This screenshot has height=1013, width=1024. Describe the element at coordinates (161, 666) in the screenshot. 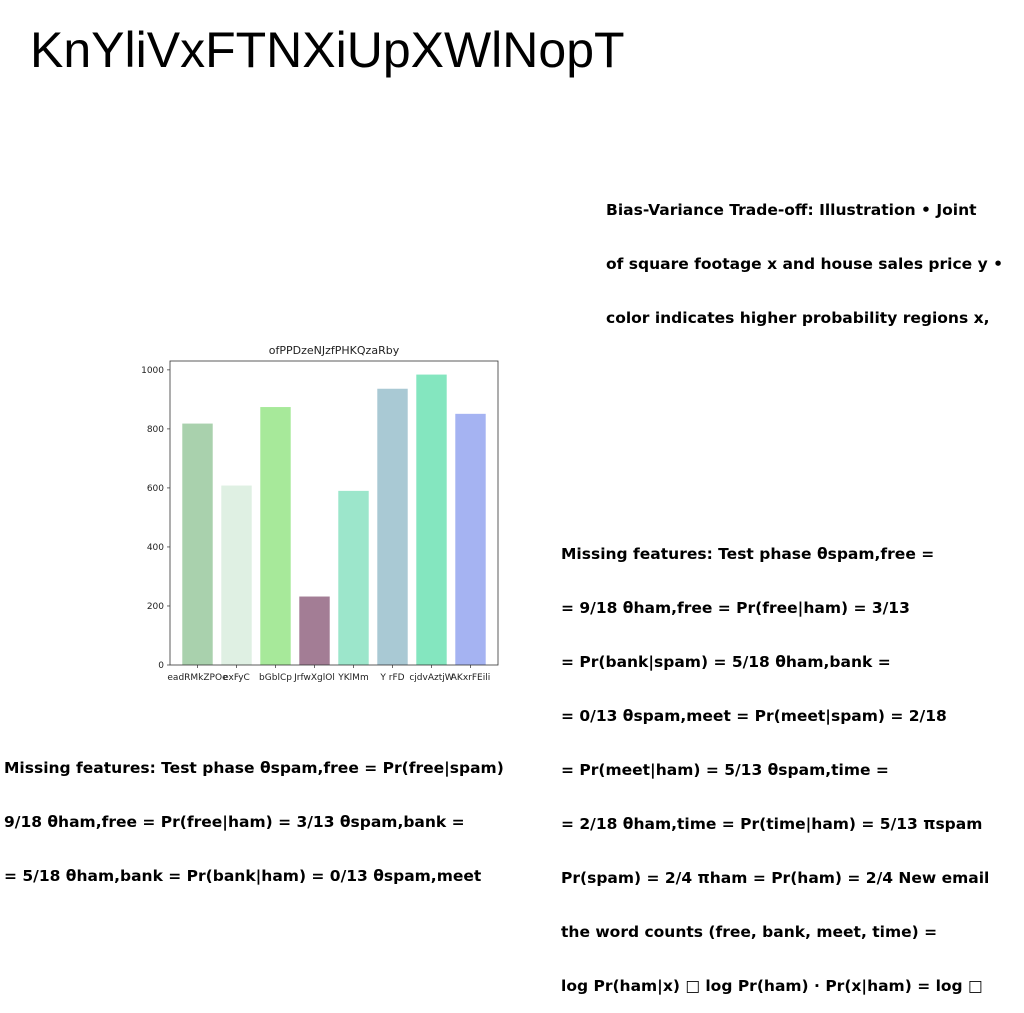

I see `y-tick-label: 0` at that location.